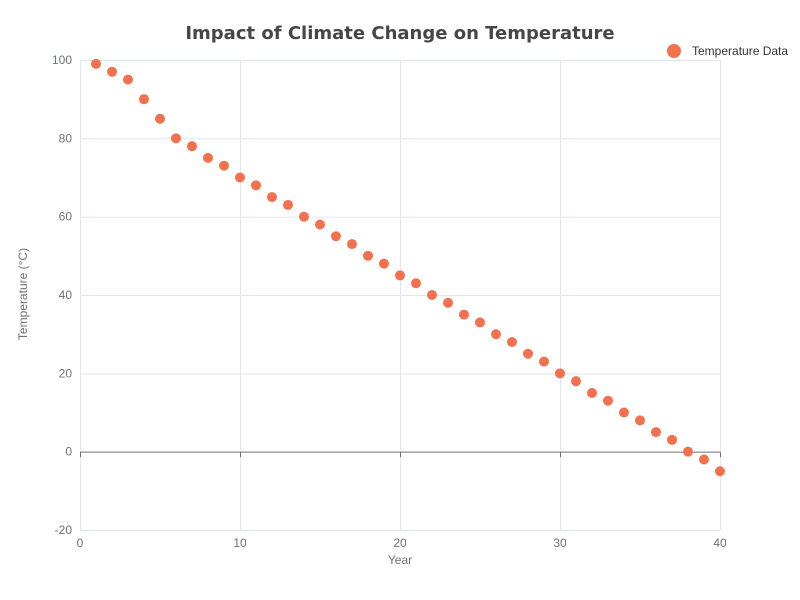 The height and width of the screenshot is (600, 800). I want to click on x-tick-label: 20, so click(400, 543).